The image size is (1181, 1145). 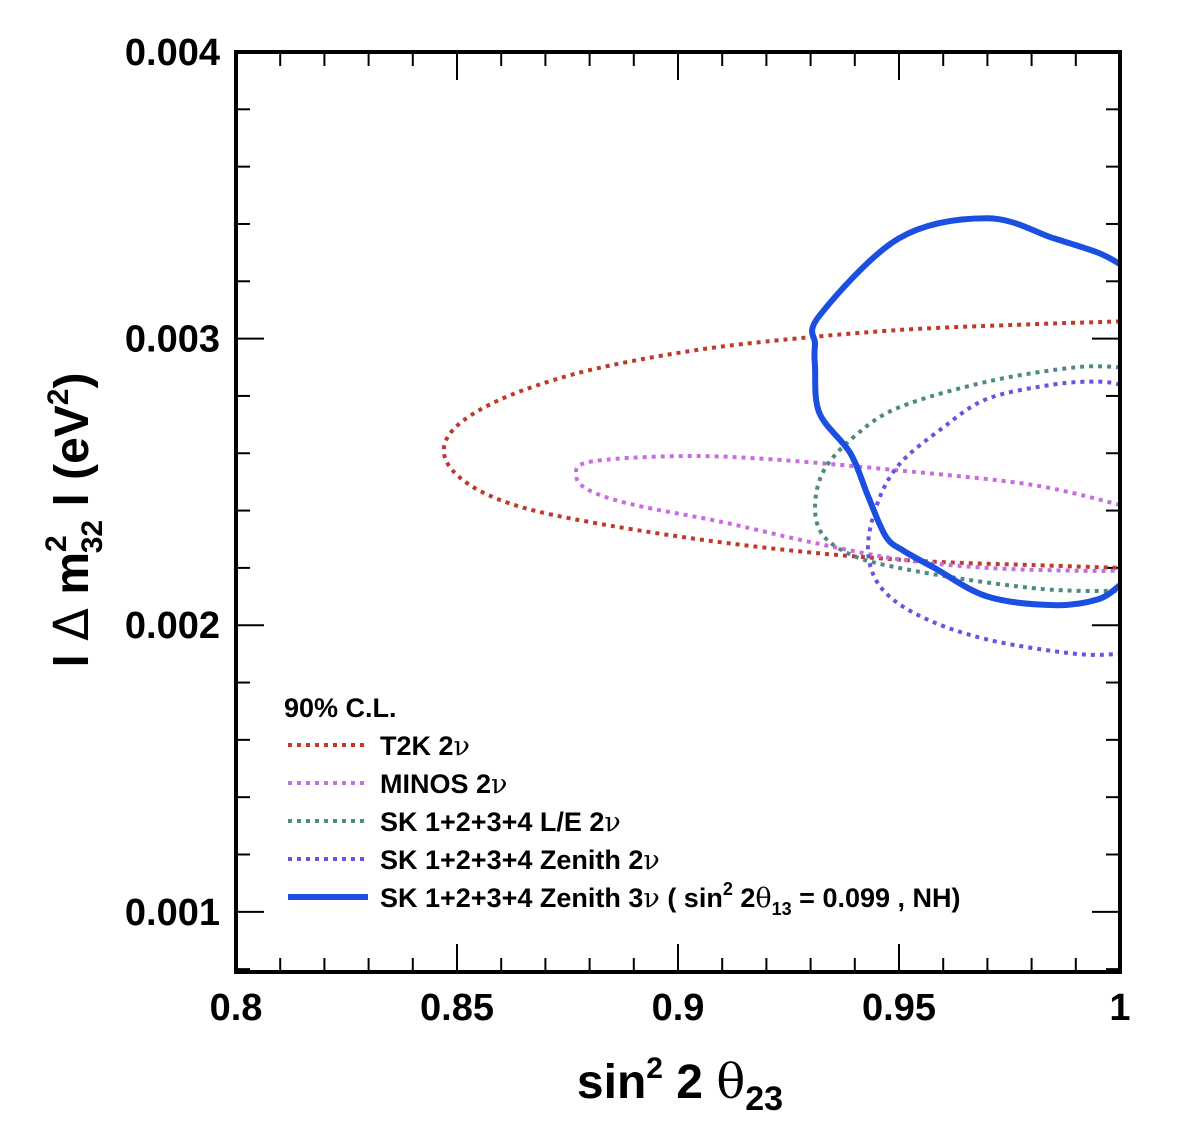 What do you see at coordinates (172, 913) in the screenshot?
I see `y-tick-label: 0.001` at bounding box center [172, 913].